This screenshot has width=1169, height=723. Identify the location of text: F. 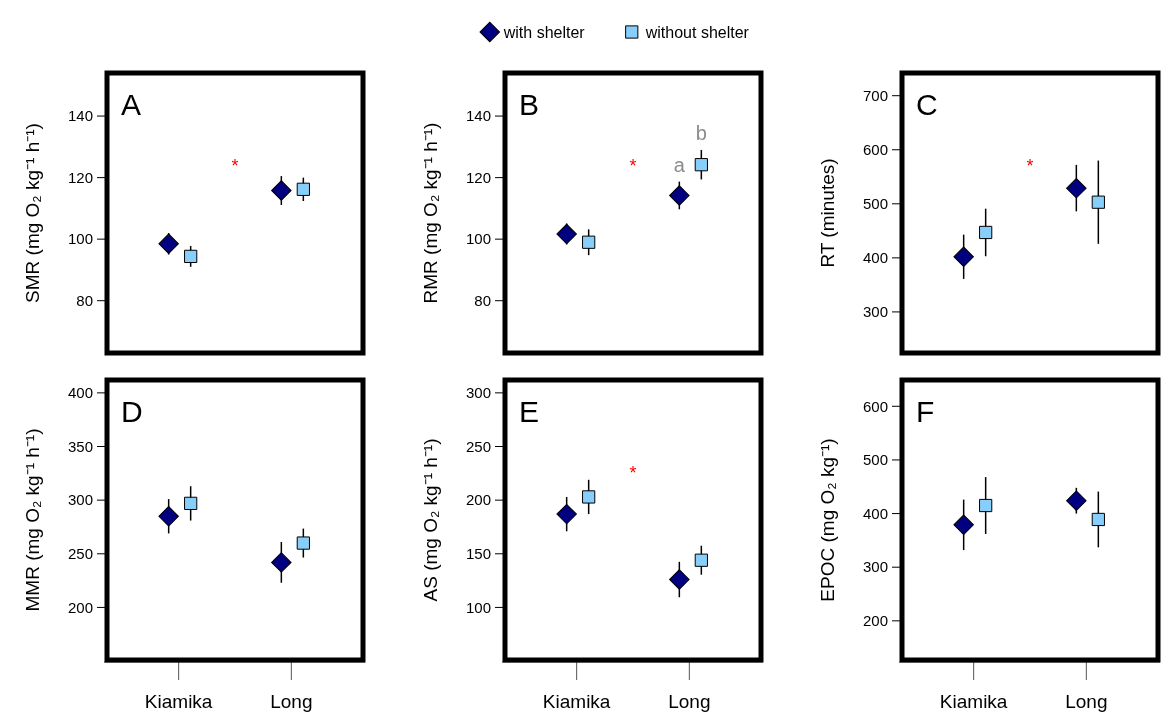
(925, 411).